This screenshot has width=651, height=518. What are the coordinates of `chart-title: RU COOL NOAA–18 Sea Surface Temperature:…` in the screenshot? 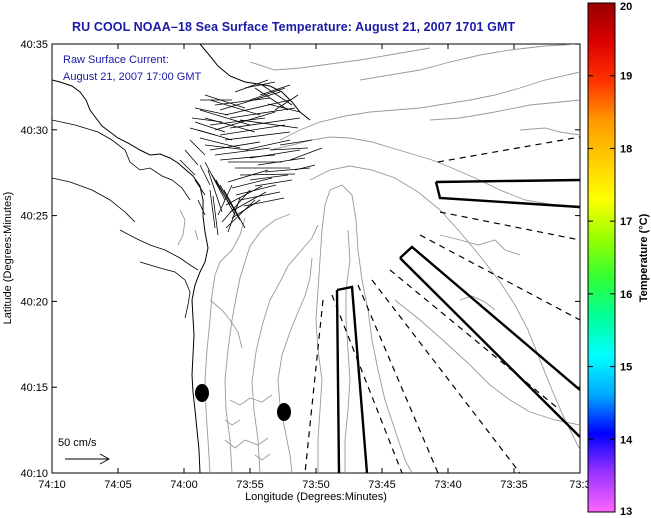 It's located at (294, 27).